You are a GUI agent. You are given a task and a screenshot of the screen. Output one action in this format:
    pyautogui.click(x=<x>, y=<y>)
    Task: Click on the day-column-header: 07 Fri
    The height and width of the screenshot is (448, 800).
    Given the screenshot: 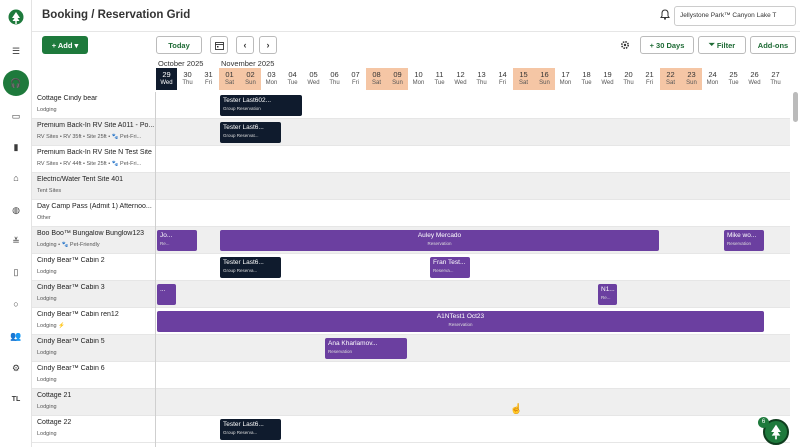 What is the action you would take?
    pyautogui.click(x=355, y=79)
    